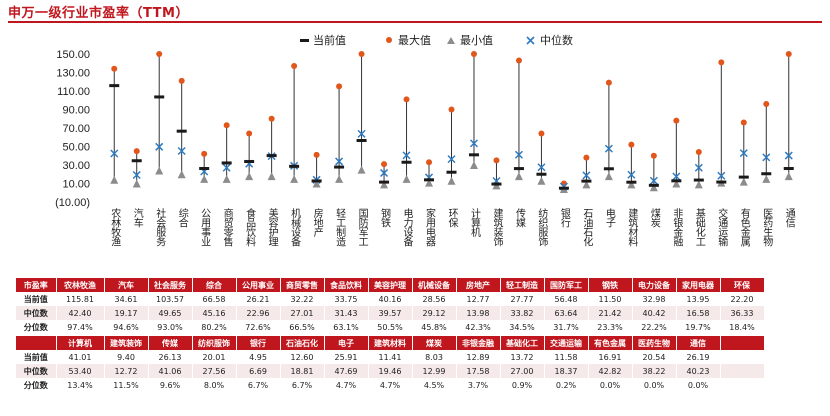 The image size is (830, 416). I want to click on category-group: 食品饮料, so click(250, 188).